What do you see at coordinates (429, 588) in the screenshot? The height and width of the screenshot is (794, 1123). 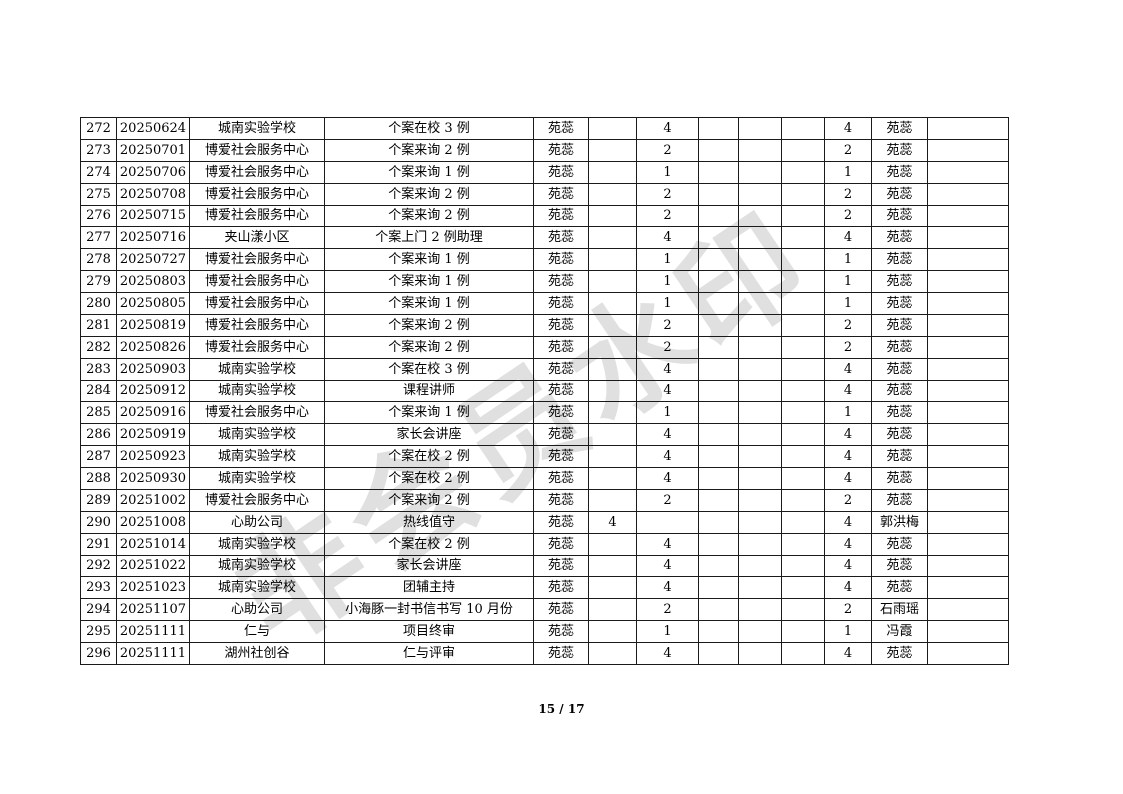 I see `table-cell: 团辅主持` at bounding box center [429, 588].